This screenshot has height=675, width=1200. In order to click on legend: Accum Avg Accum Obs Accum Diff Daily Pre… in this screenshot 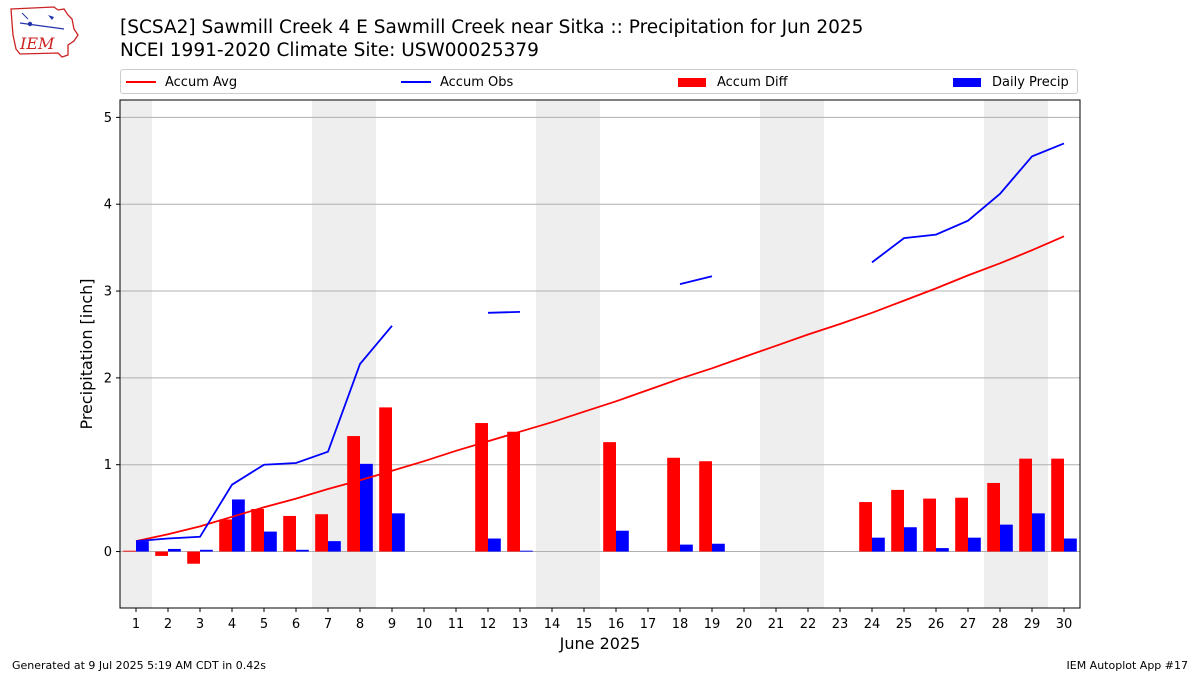, I will do `click(599, 81)`.